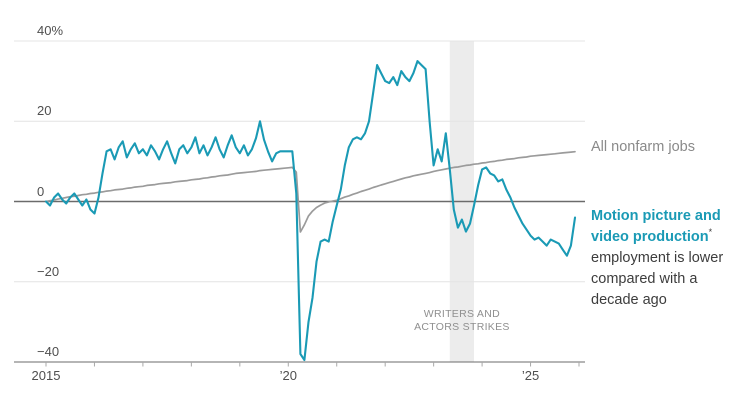 The height and width of the screenshot is (413, 735). Describe the element at coordinates (44, 111) in the screenshot. I see `y-tick-label: 20` at that location.